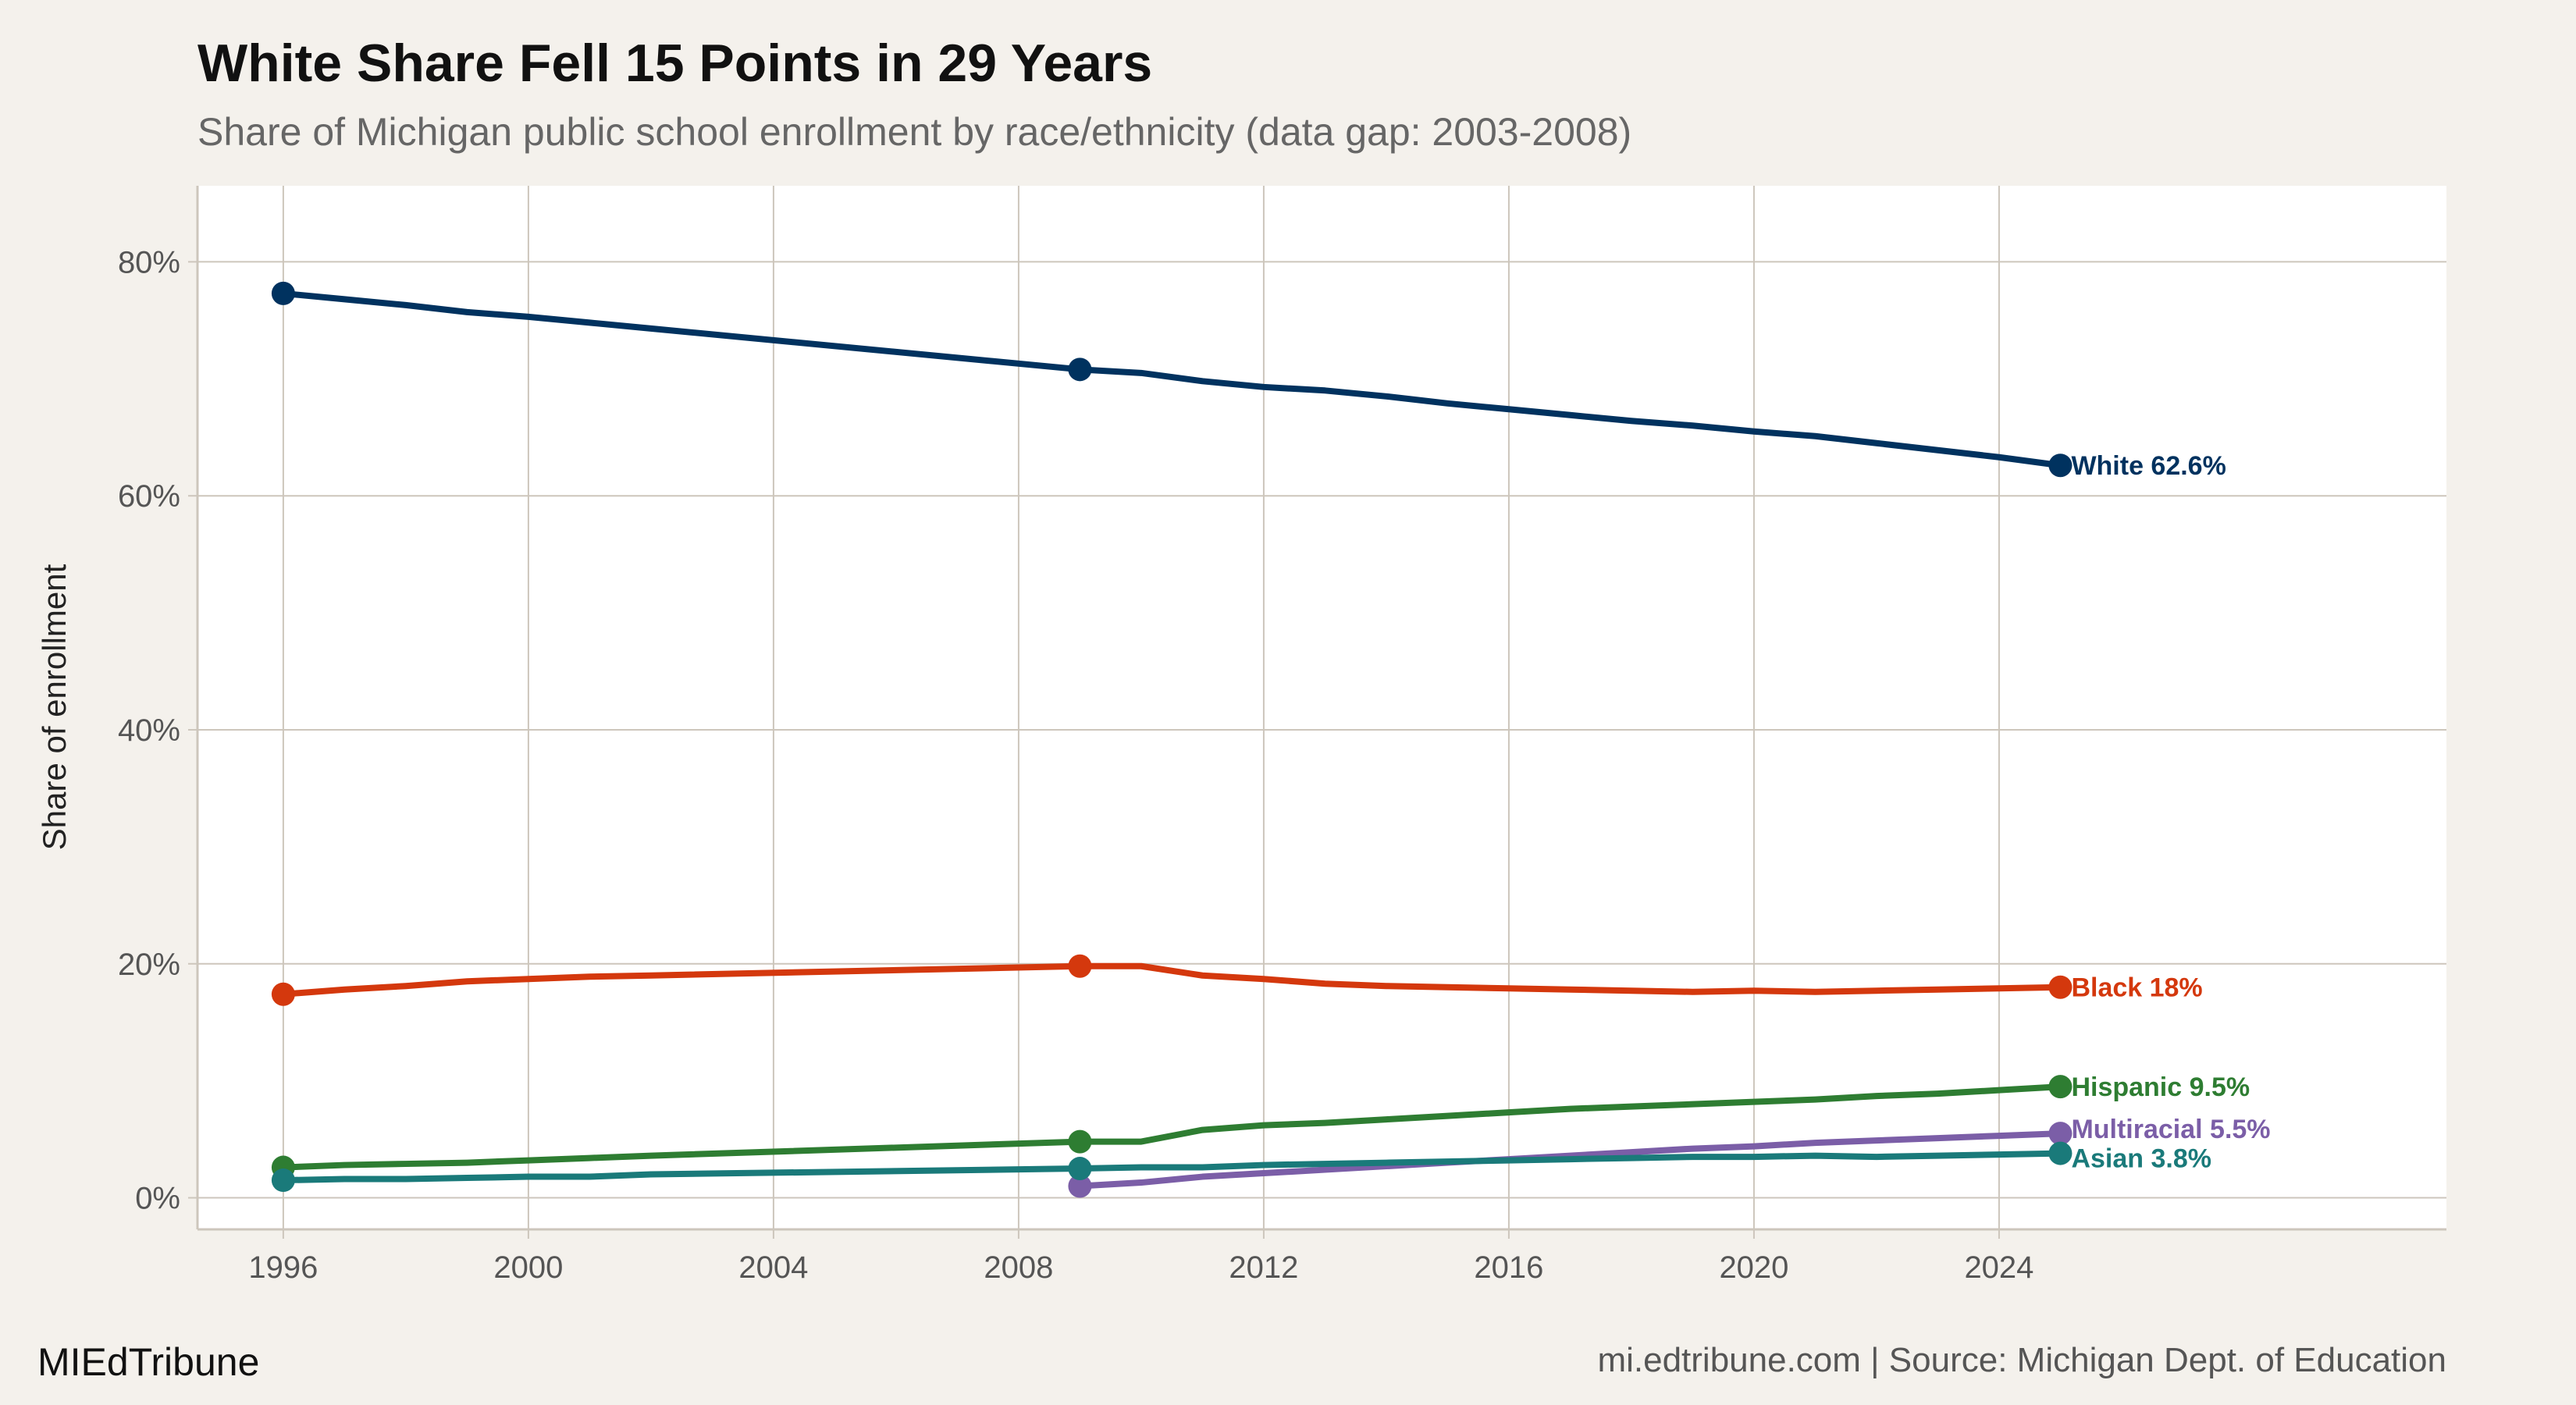 This screenshot has width=2576, height=1405. Describe the element at coordinates (1570, 1160) in the screenshot. I see `series-line-multiracial` at that location.